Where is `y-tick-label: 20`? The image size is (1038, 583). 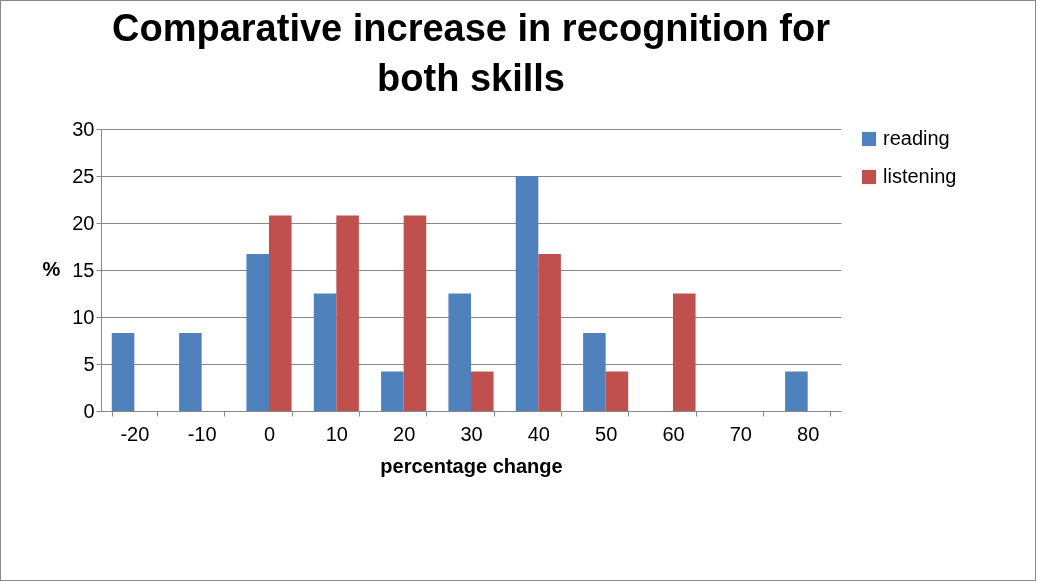
y-tick-label: 20 is located at coordinates (83, 222).